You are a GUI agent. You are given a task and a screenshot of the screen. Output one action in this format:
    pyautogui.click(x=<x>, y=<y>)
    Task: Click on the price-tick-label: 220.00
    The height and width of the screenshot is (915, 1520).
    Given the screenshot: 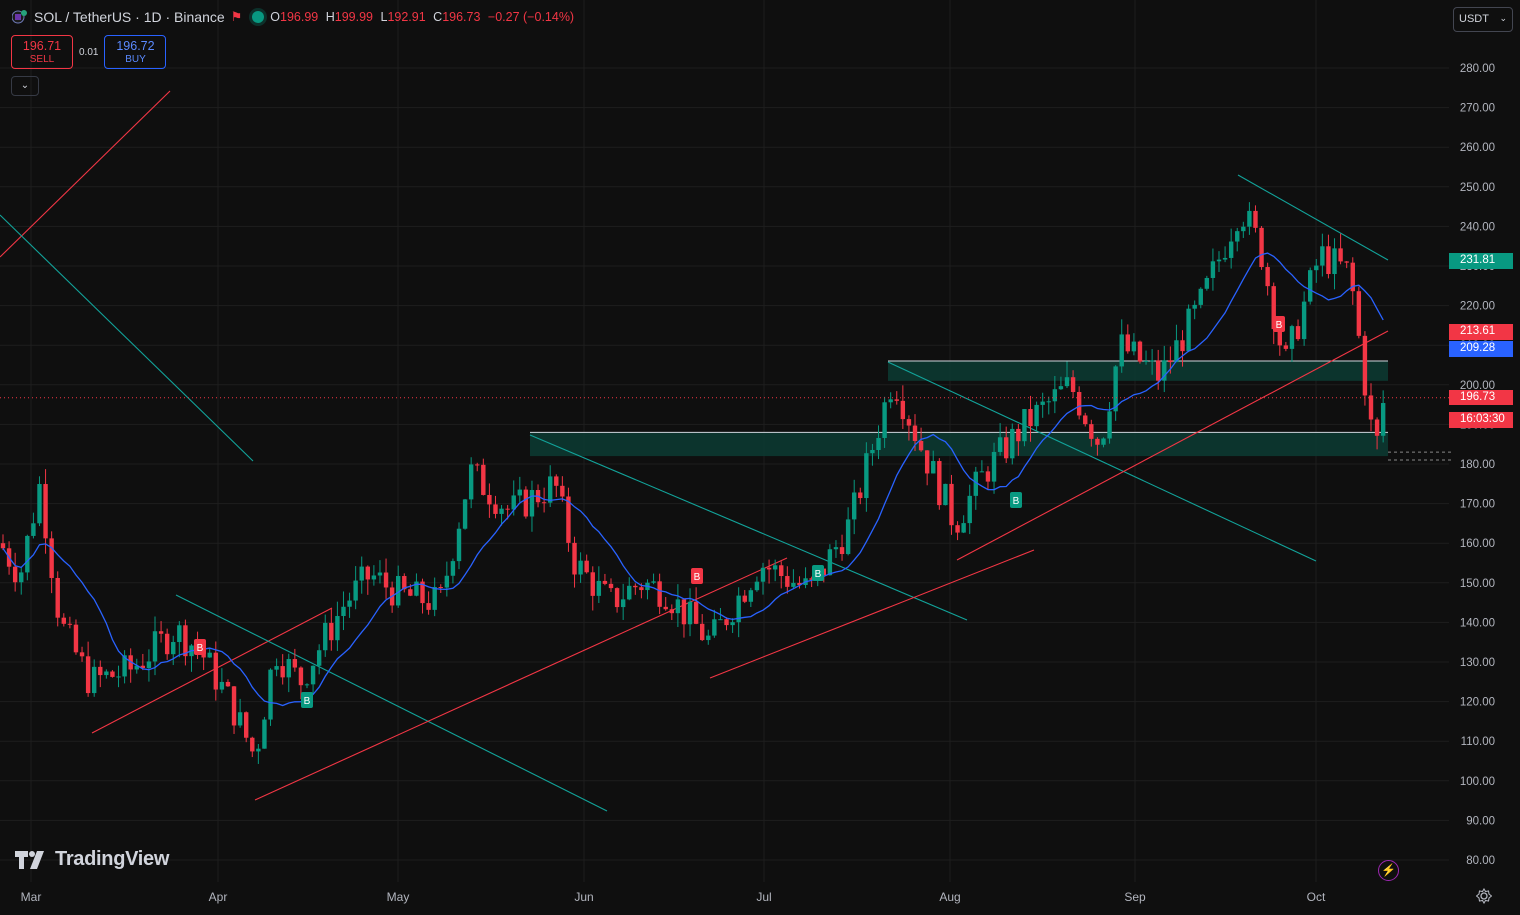 What is the action you would take?
    pyautogui.click(x=1477, y=307)
    